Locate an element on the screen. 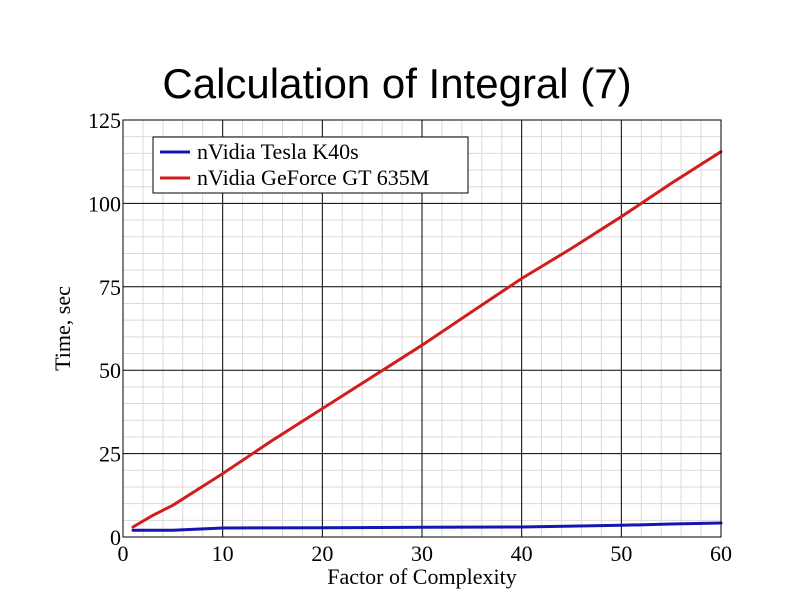  x-tick-label: 50 is located at coordinates (621, 553).